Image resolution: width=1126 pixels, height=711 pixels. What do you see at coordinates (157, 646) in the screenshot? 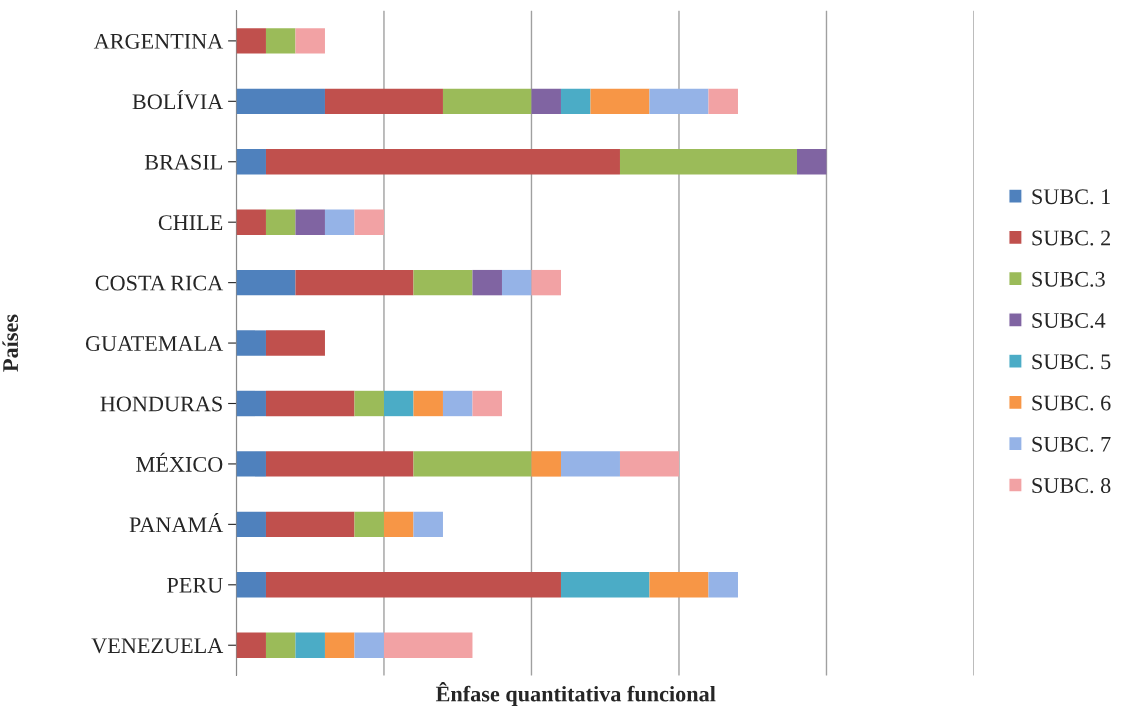
I see `y-tick-label: VENEZUELA` at bounding box center [157, 646].